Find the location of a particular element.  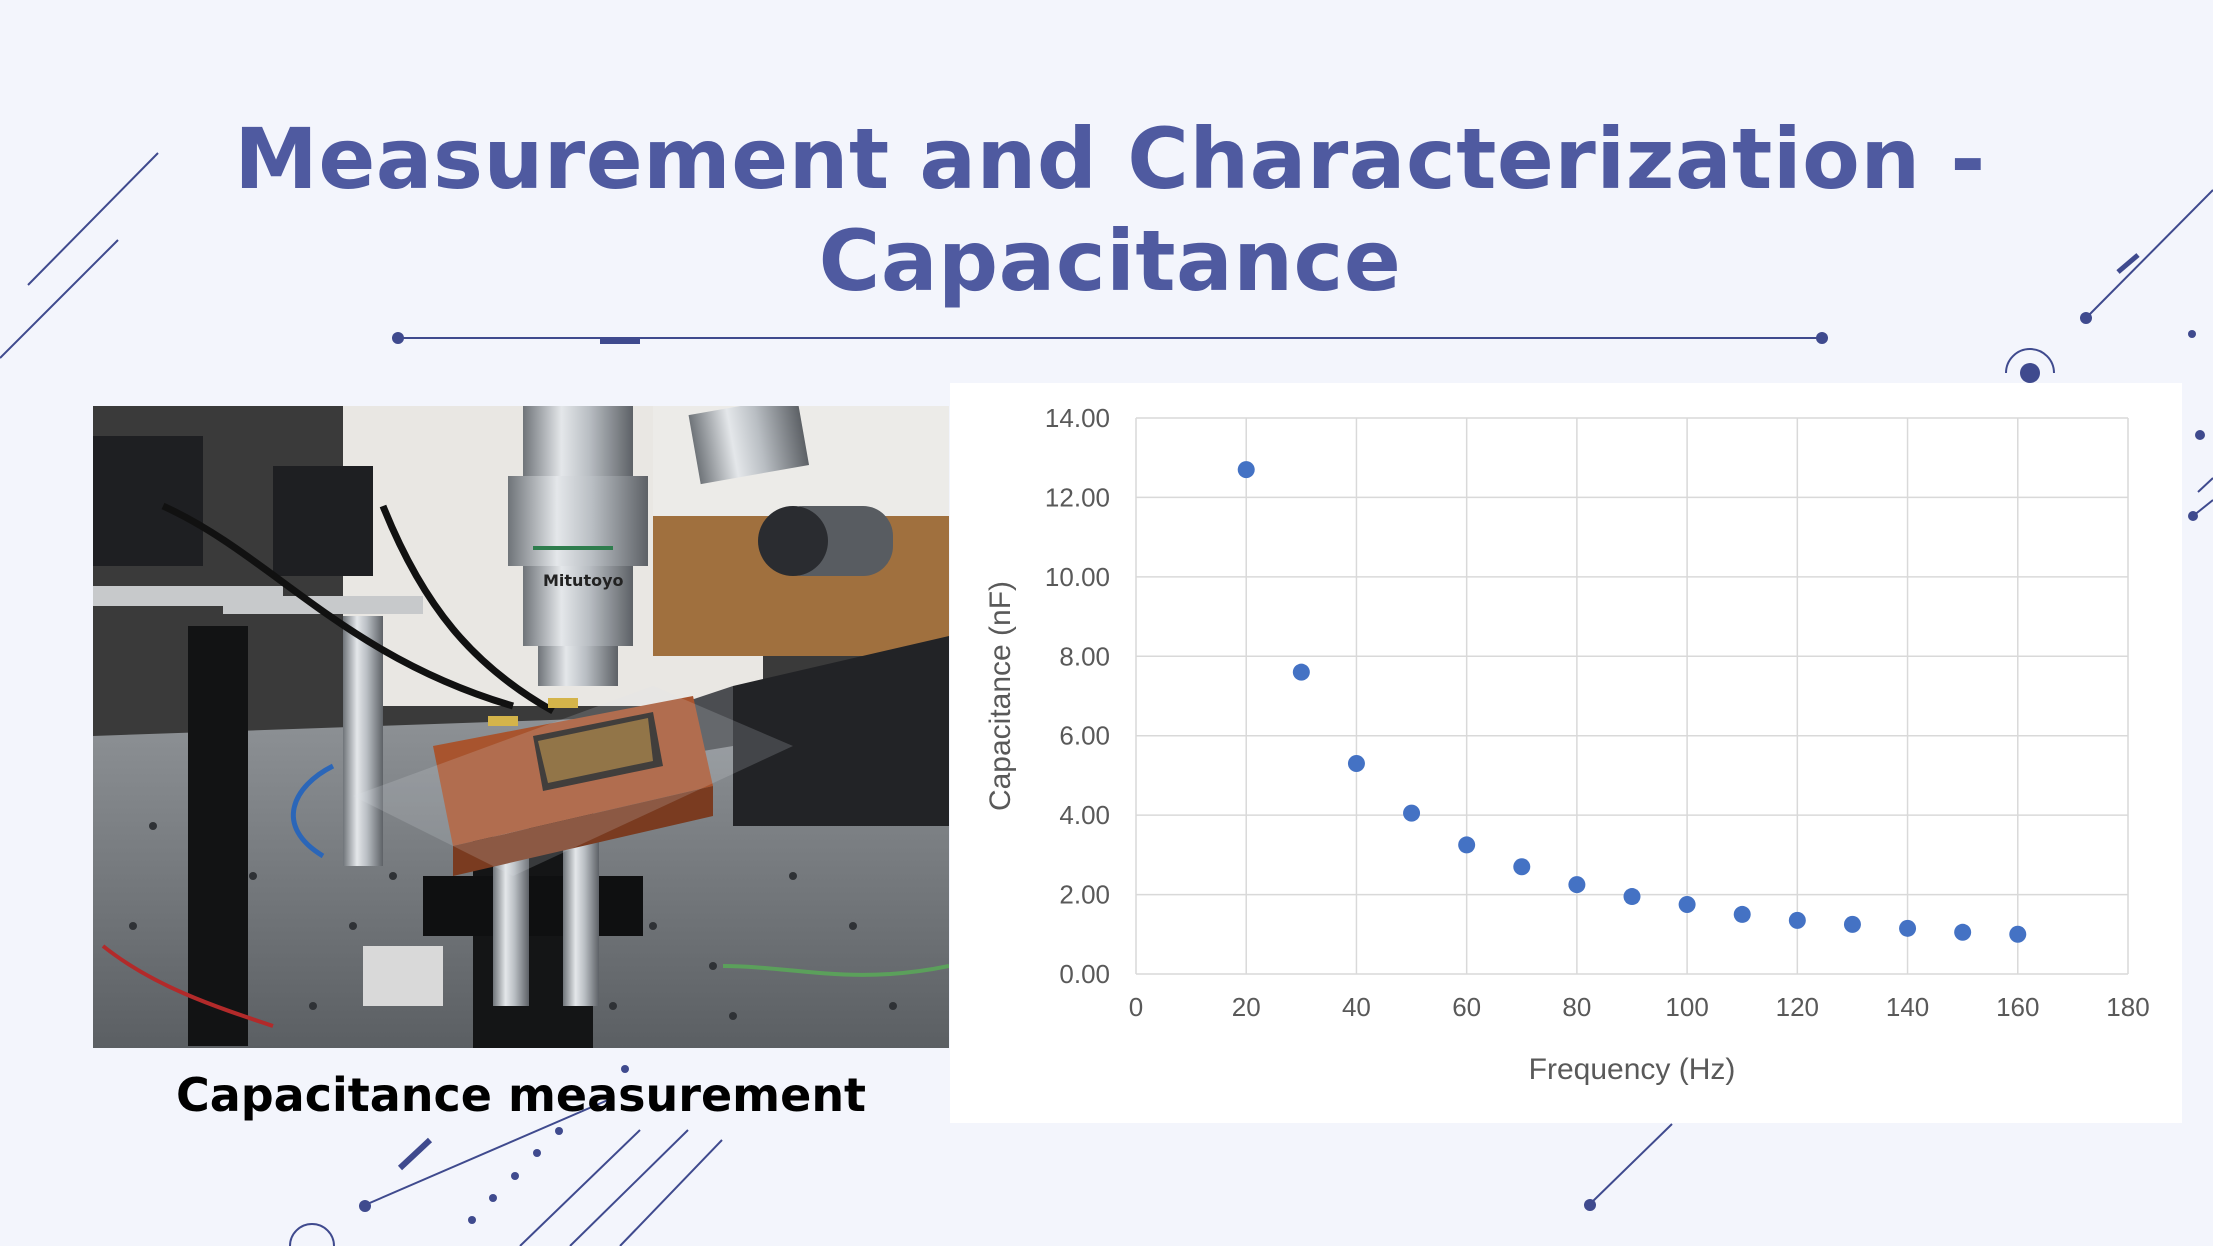

y-tick-label: 4.00 is located at coordinates (1084, 815).